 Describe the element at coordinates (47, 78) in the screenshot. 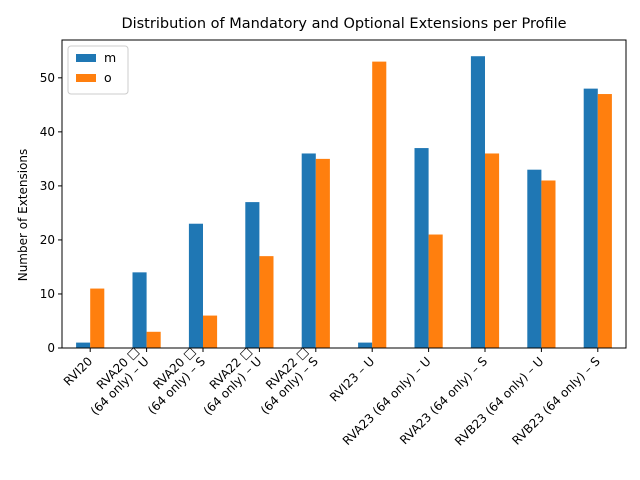

I see `y-tick-label-5: 50` at that location.